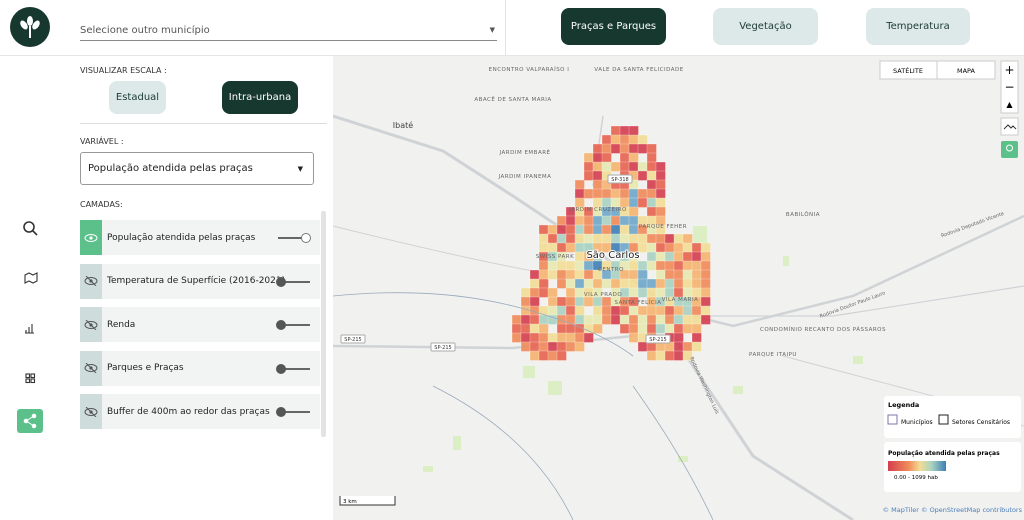  Describe the element at coordinates (612, 255) in the screenshot. I see `city-label: São Carlos` at that location.